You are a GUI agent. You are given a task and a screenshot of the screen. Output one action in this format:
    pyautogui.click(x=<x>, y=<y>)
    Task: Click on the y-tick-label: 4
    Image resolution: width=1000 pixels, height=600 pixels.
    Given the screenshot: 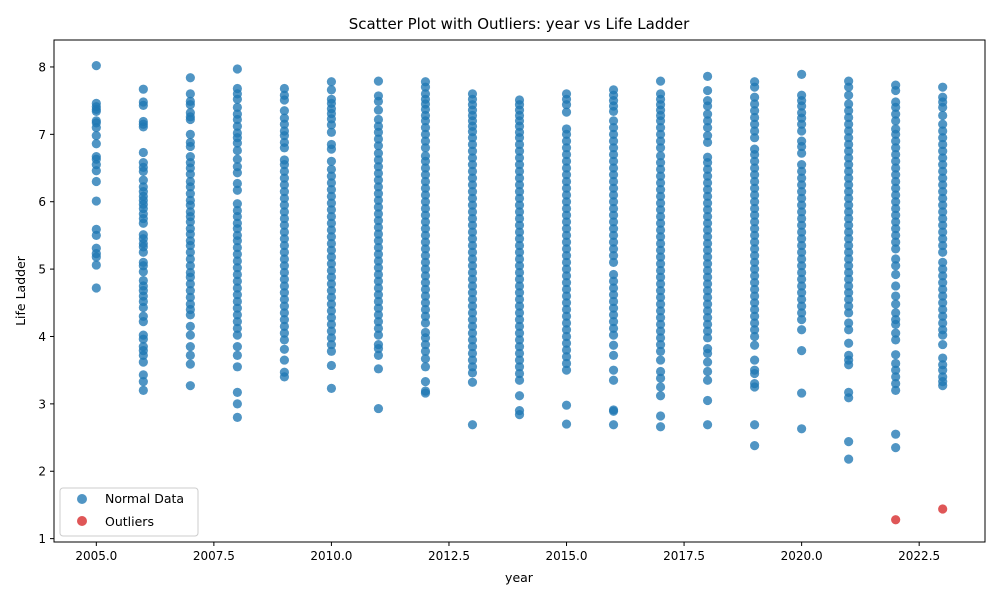 What is the action you would take?
    pyautogui.click(x=42, y=337)
    